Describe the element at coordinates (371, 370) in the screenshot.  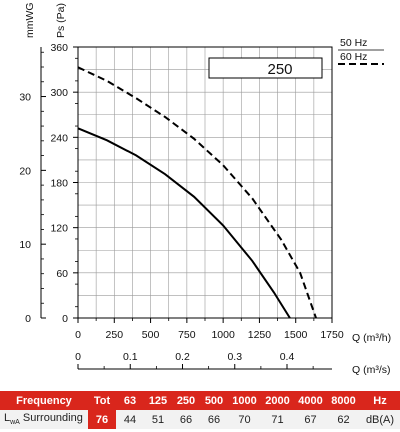
I see `x2-axis-title: Q (m³/s)` at that location.